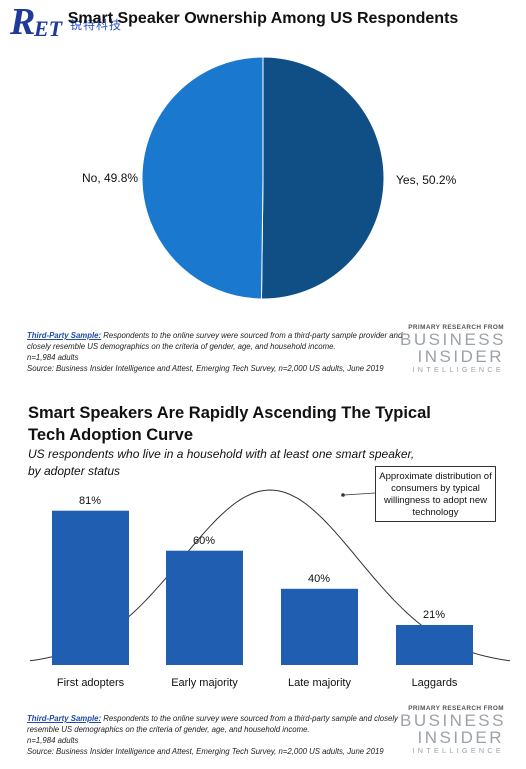 This screenshot has height=769, width=526. I want to click on bar-late-majority, so click(319, 626).